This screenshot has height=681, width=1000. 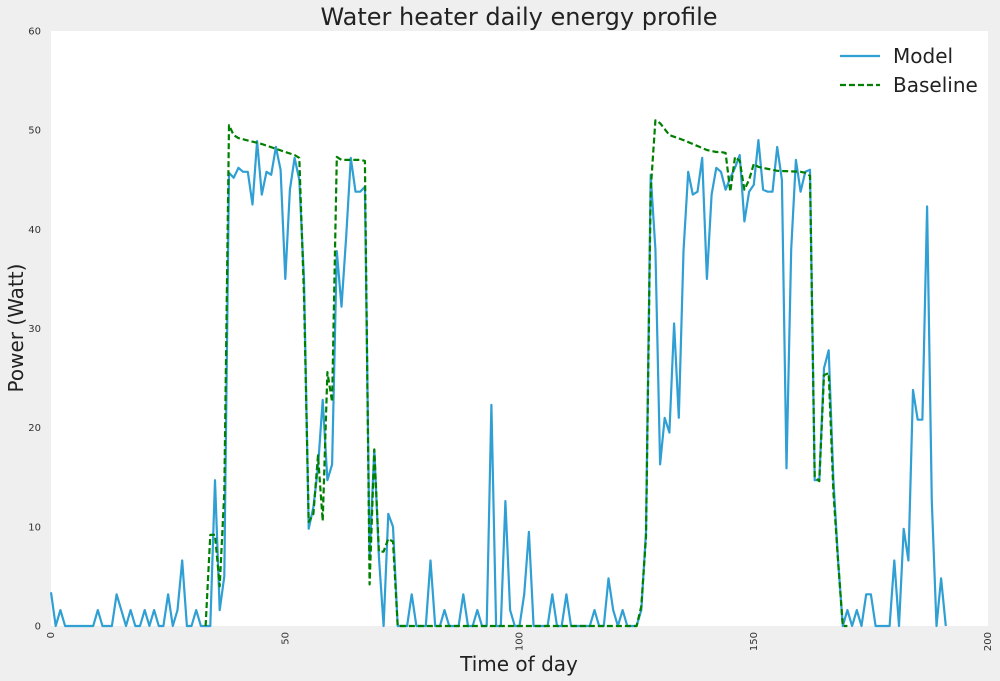 I want to click on y-tick-label: 40, so click(x=34, y=230).